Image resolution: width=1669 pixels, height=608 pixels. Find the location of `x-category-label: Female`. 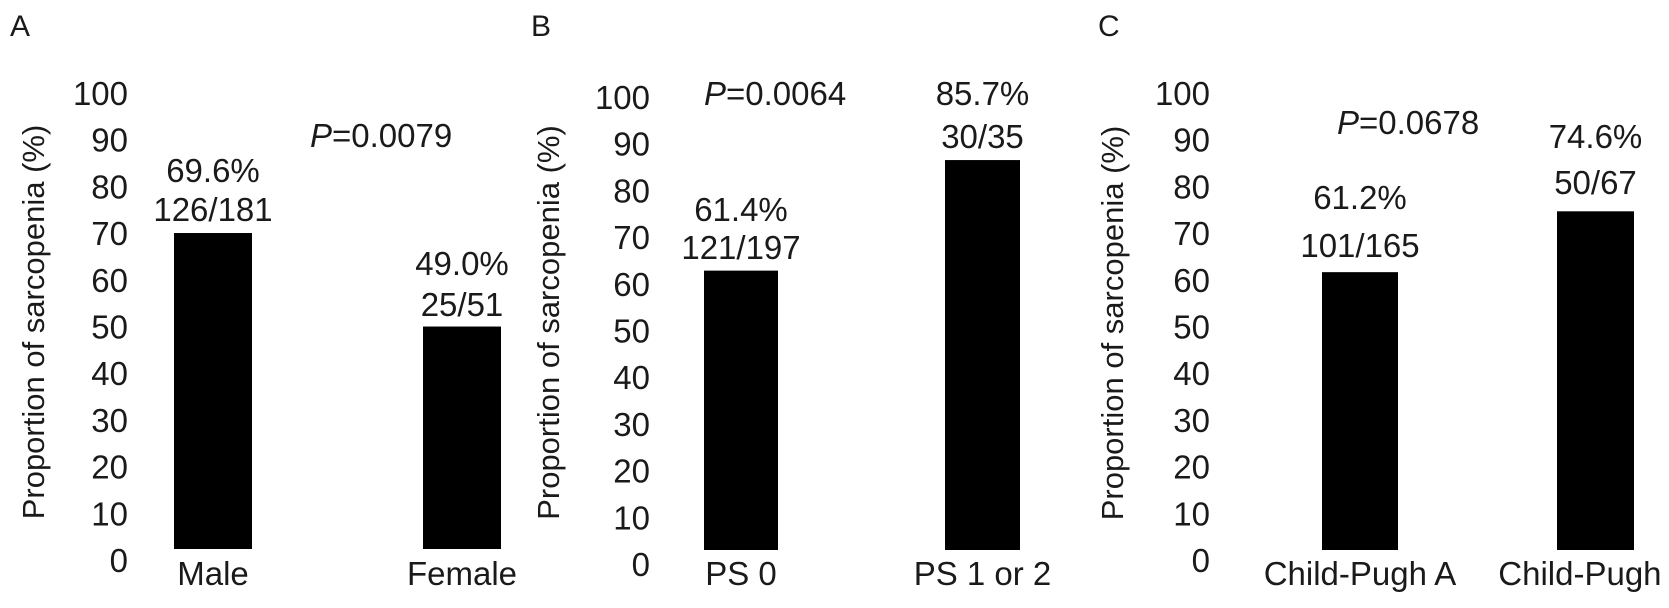

x-category-label: Female is located at coordinates (462, 573).